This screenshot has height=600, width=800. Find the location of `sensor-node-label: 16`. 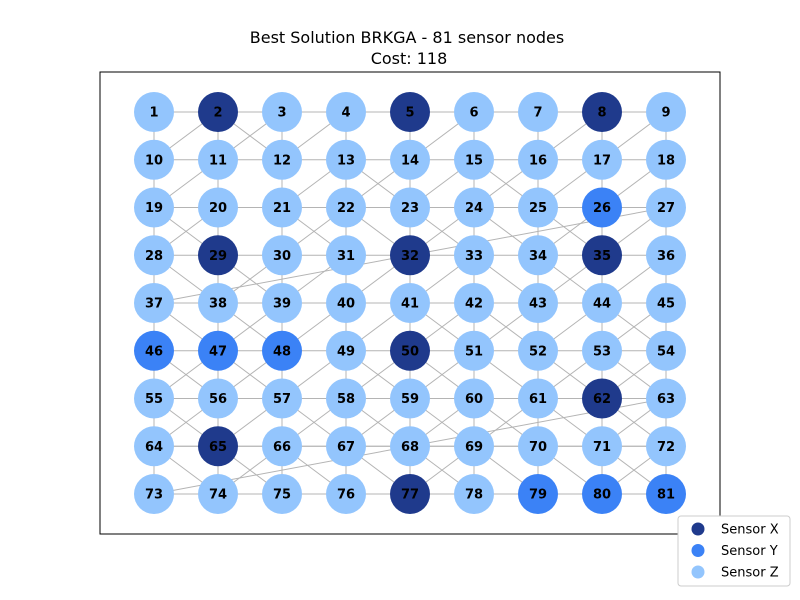

sensor-node-label: 16 is located at coordinates (538, 160).